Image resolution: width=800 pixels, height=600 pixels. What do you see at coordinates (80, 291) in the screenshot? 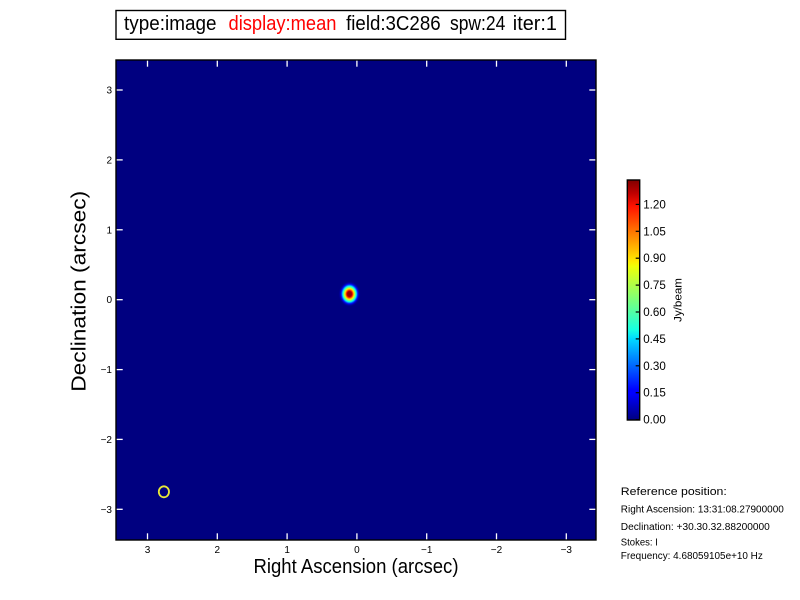
I see `svg-text: Declination (arcsec)` at bounding box center [80, 291].